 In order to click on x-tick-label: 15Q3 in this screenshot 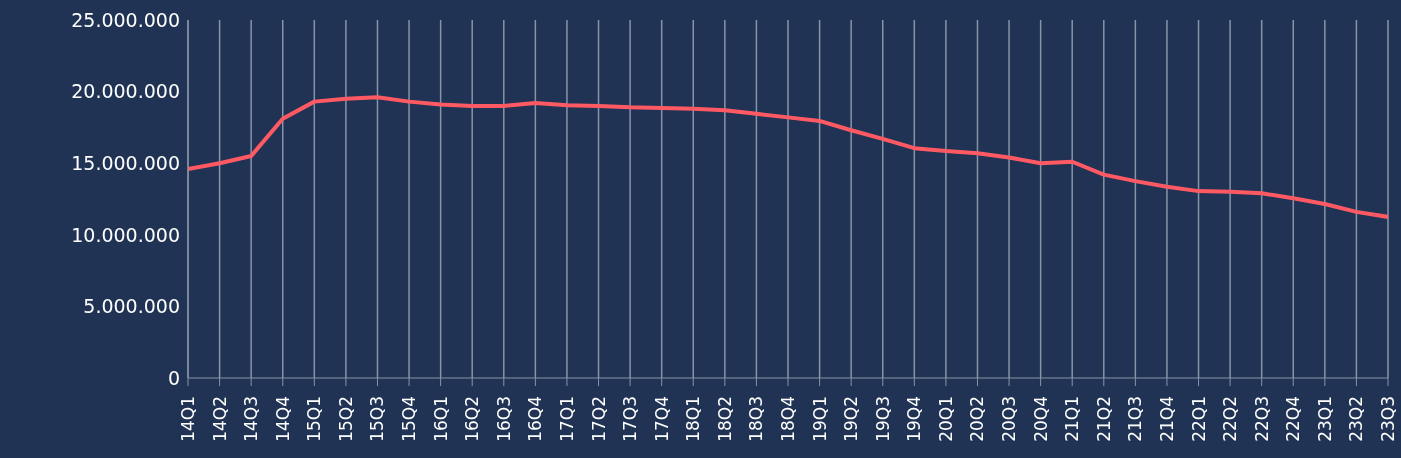, I will do `click(377, 419)`.